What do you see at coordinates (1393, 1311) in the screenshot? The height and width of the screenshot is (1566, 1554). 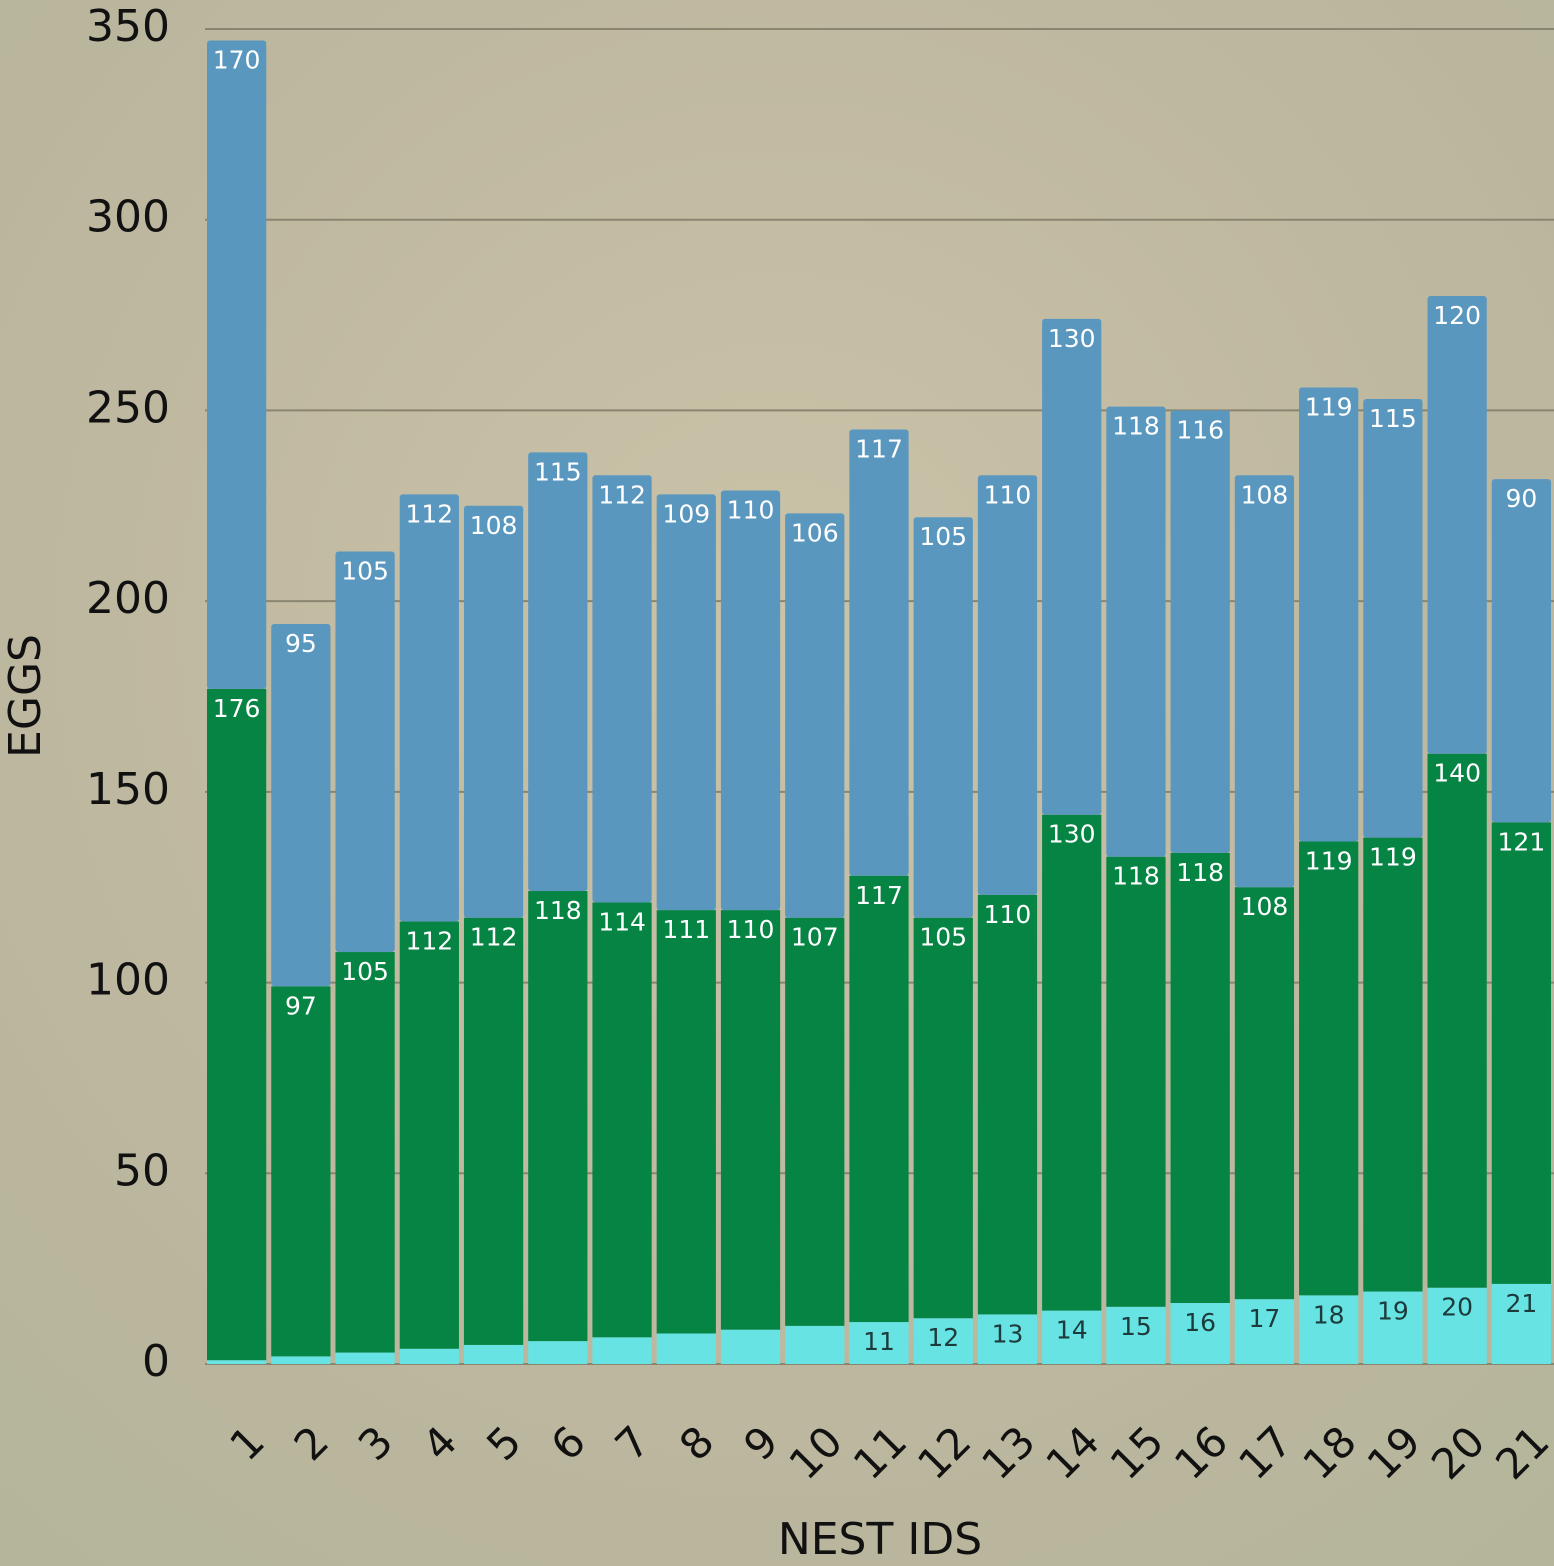 I see `value-label: 19` at bounding box center [1393, 1311].